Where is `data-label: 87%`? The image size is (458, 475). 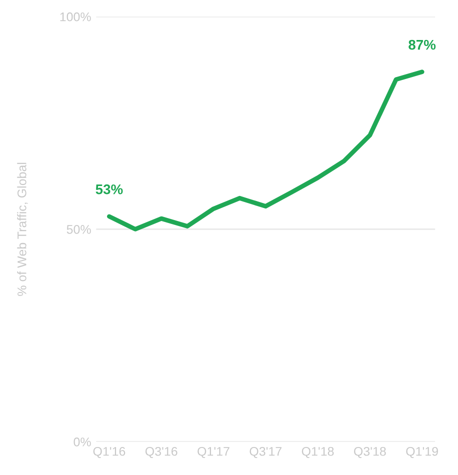 data-label: 87% is located at coordinates (422, 45).